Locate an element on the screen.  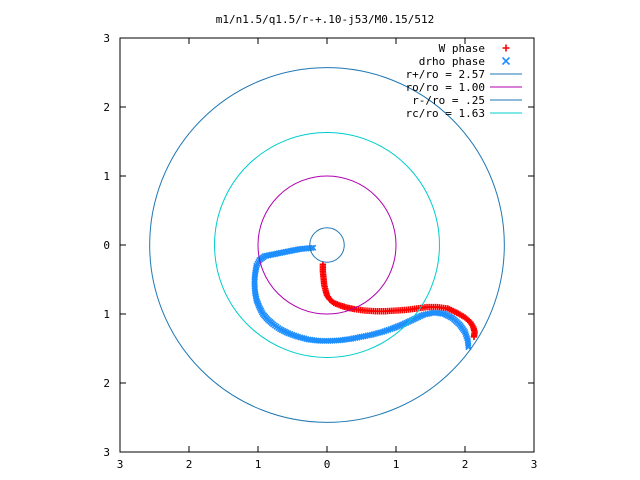
legend-label: r-/ro = .25 is located at coordinates (448, 100).